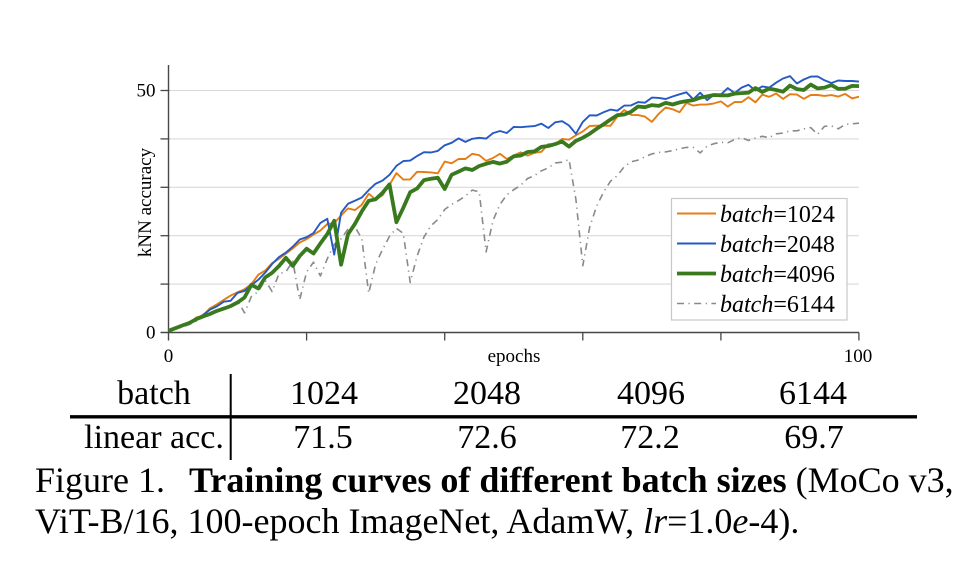  Describe the element at coordinates (487, 393) in the screenshot. I see `svg-text: 2048` at that location.